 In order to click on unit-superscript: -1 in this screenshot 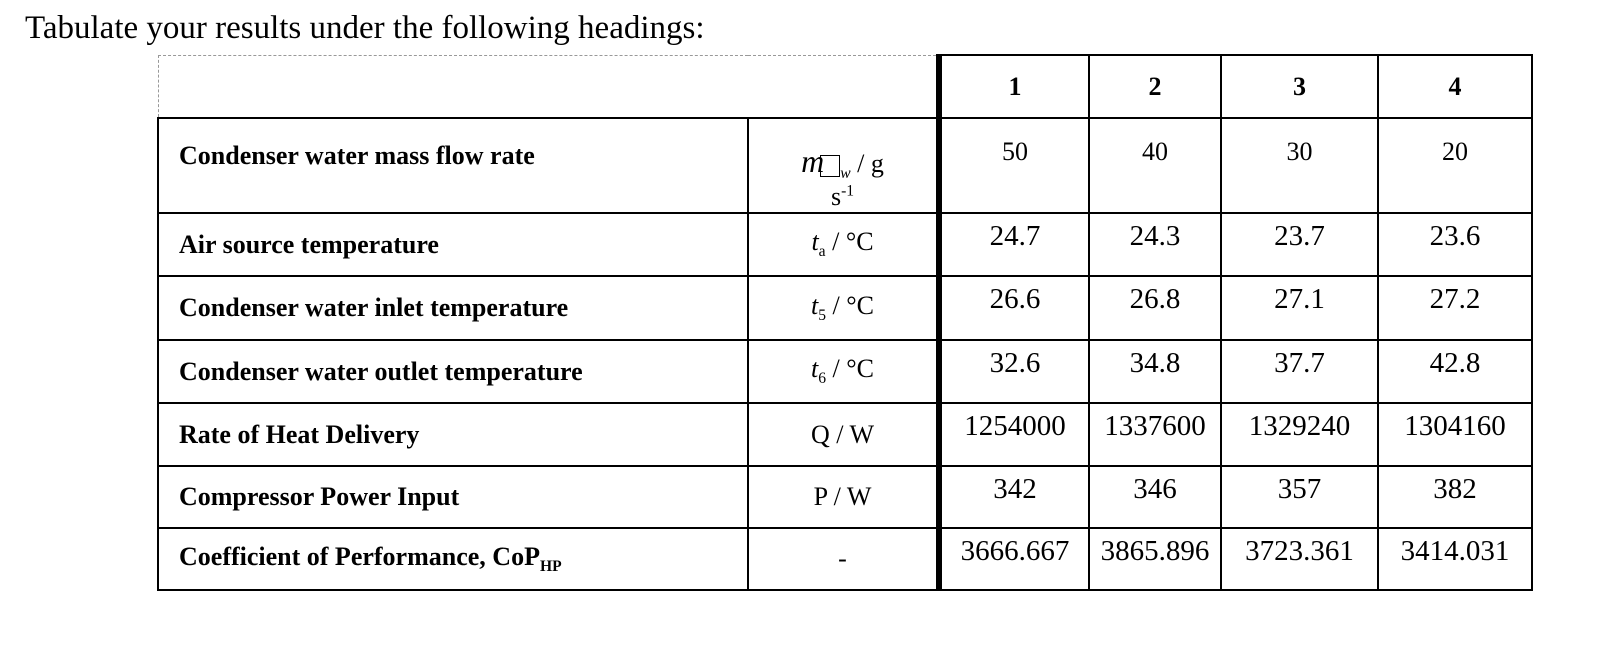, I will do `click(848, 190)`.